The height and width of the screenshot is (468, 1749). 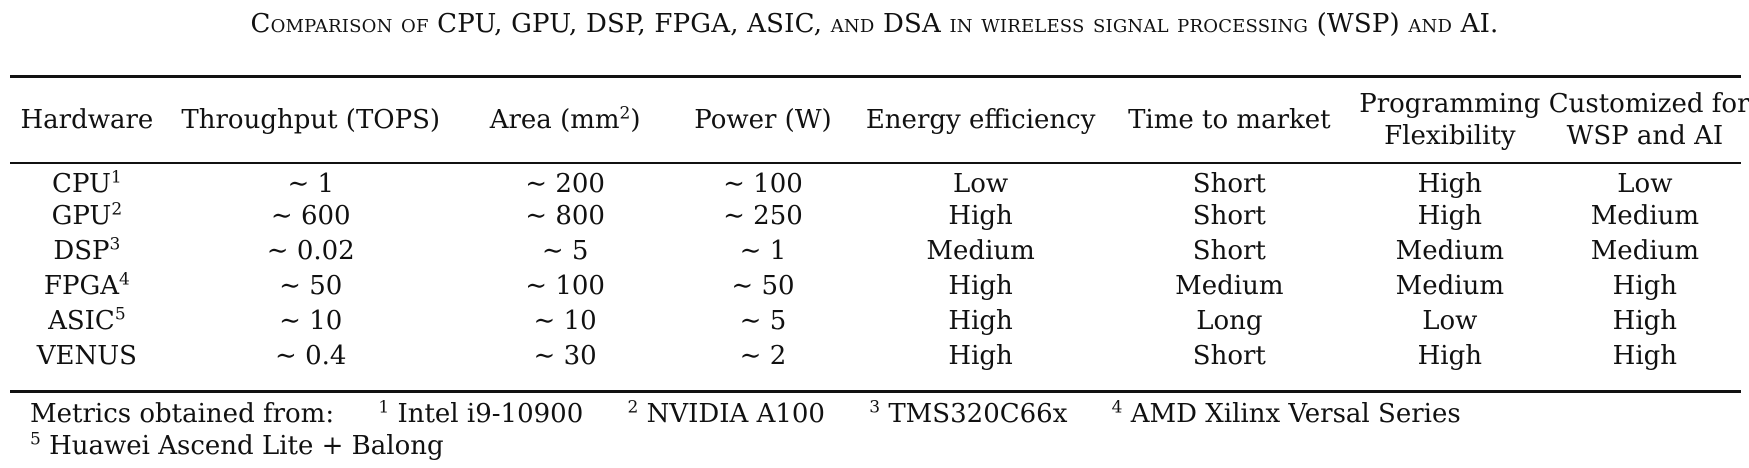 I want to click on cell-energy: Low, so click(x=981, y=184).